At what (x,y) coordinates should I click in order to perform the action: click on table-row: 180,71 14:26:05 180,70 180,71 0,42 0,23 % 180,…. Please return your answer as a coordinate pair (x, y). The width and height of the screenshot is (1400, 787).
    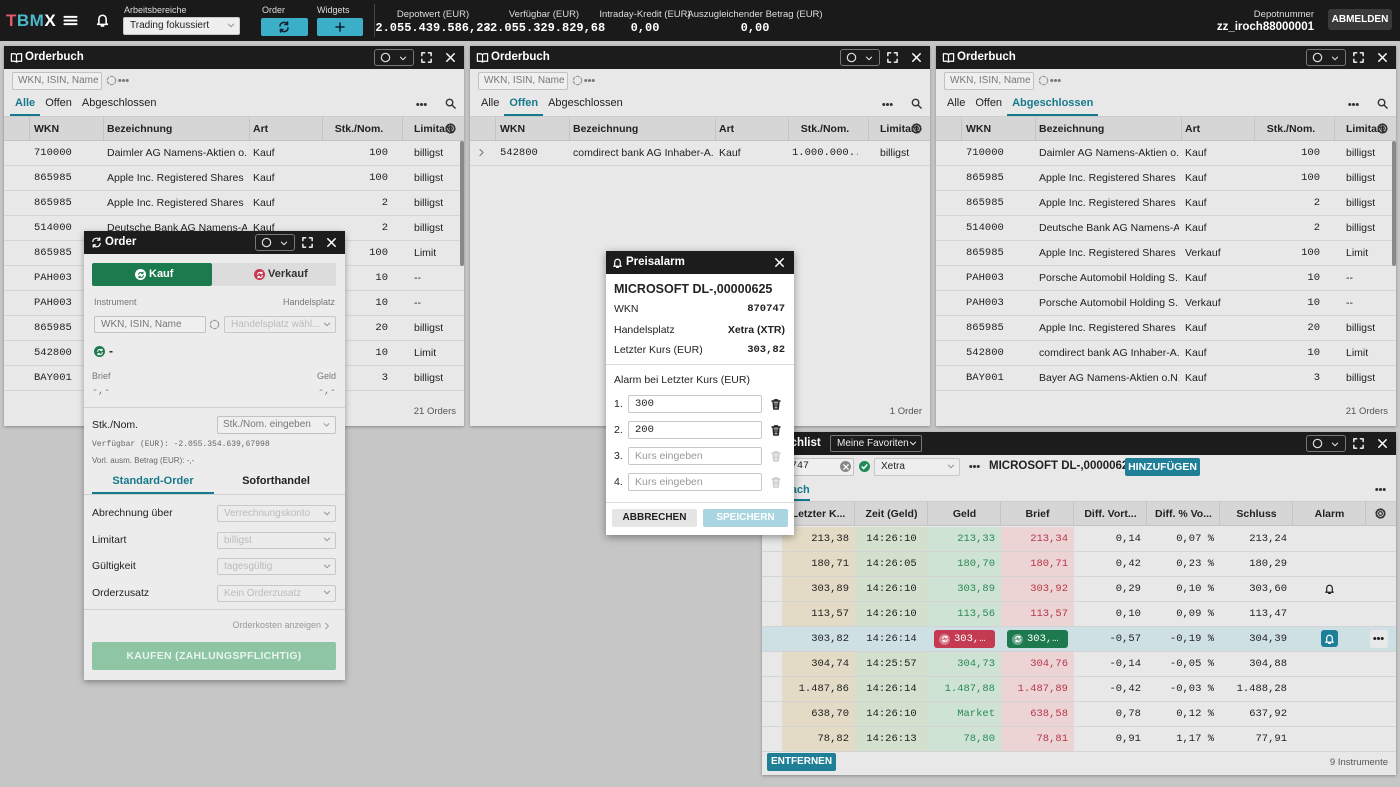
    Looking at the image, I should click on (1079, 564).